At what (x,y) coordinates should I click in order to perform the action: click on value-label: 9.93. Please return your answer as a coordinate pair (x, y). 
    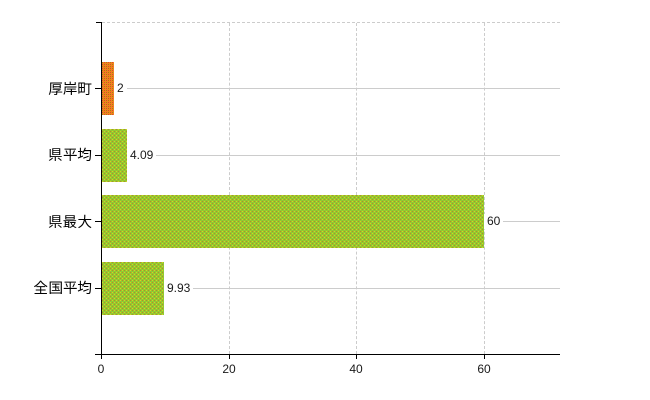
    Looking at the image, I should click on (179, 288).